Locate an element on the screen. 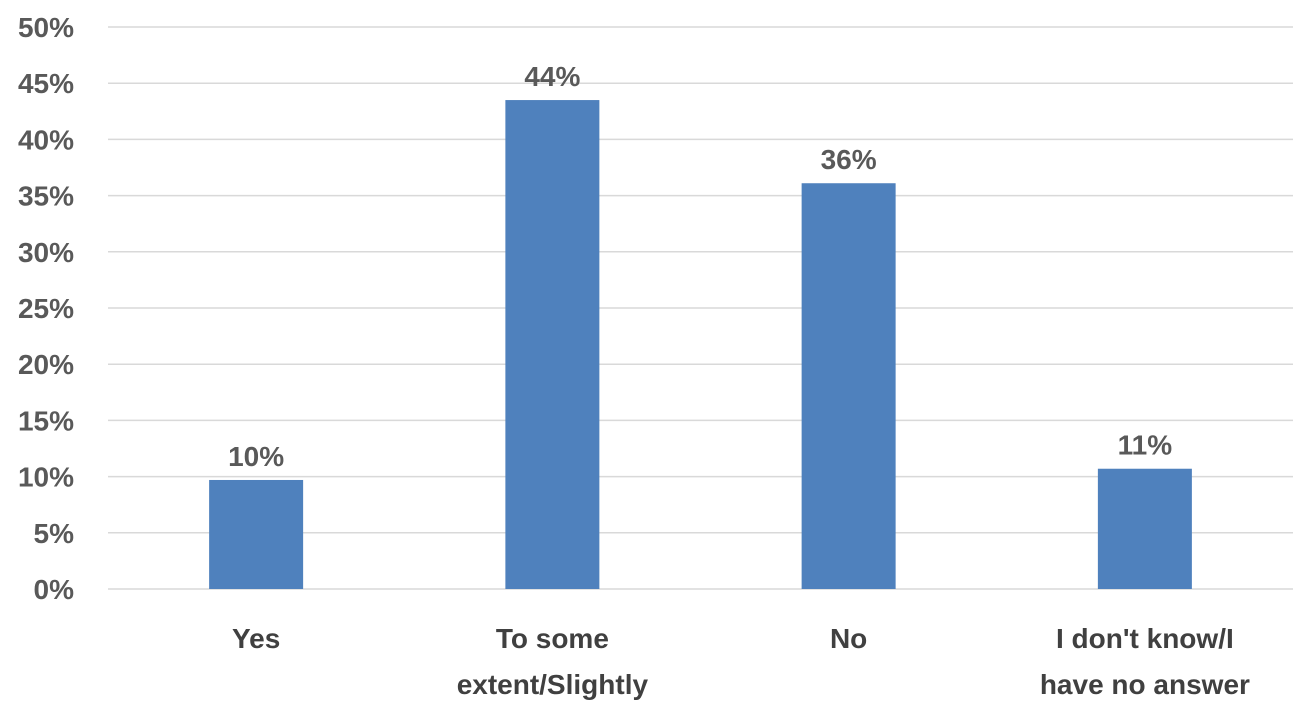 This screenshot has height=702, width=1296. y-tick-label: 0% is located at coordinates (54, 589).